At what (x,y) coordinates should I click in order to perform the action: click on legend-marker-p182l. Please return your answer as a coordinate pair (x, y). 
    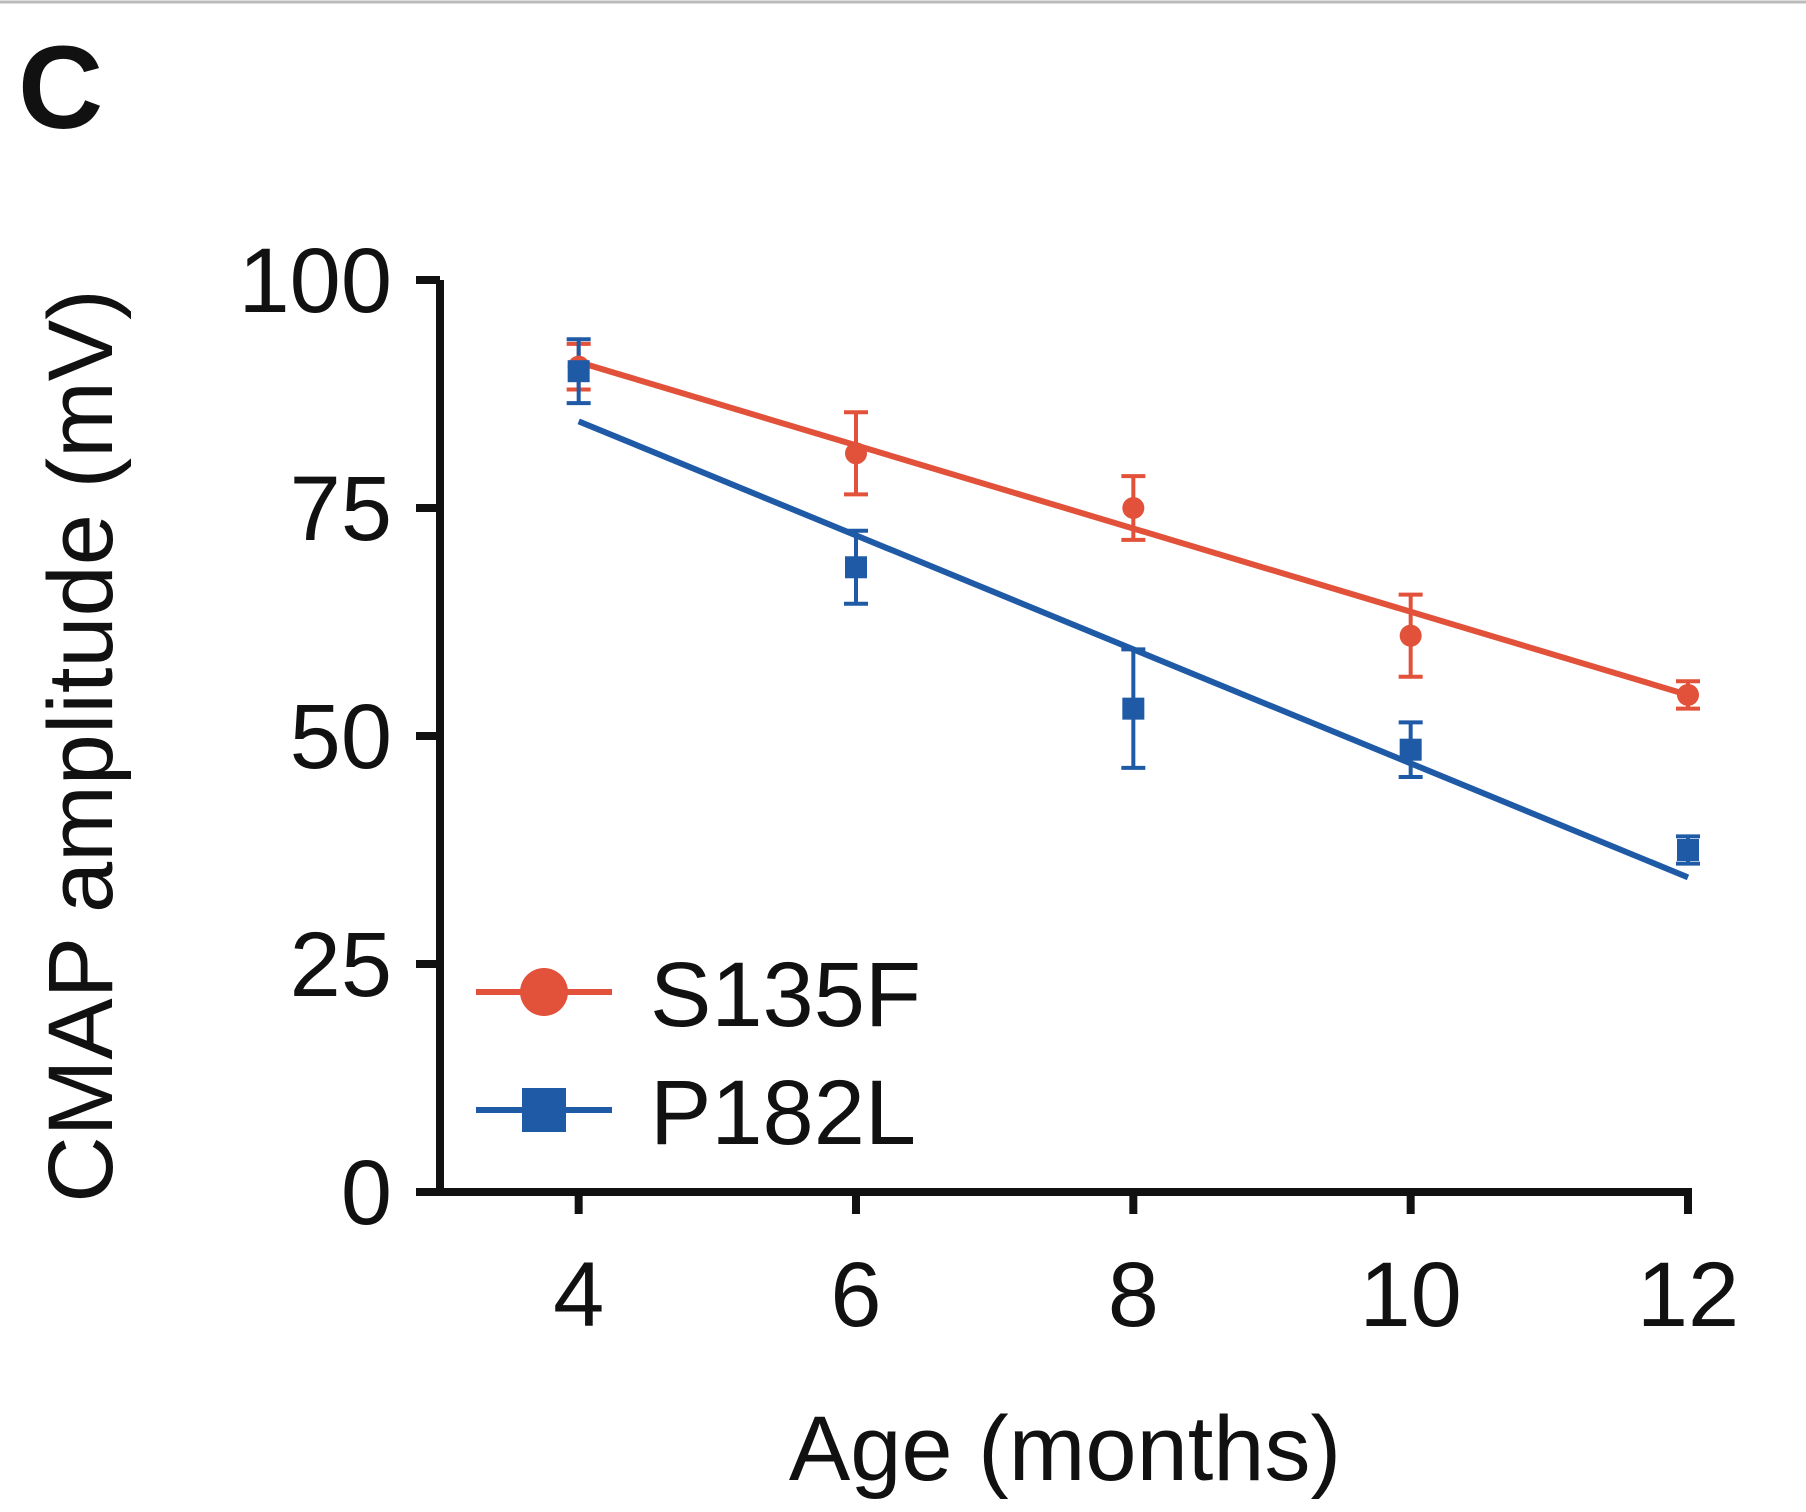
    Looking at the image, I should click on (544, 1110).